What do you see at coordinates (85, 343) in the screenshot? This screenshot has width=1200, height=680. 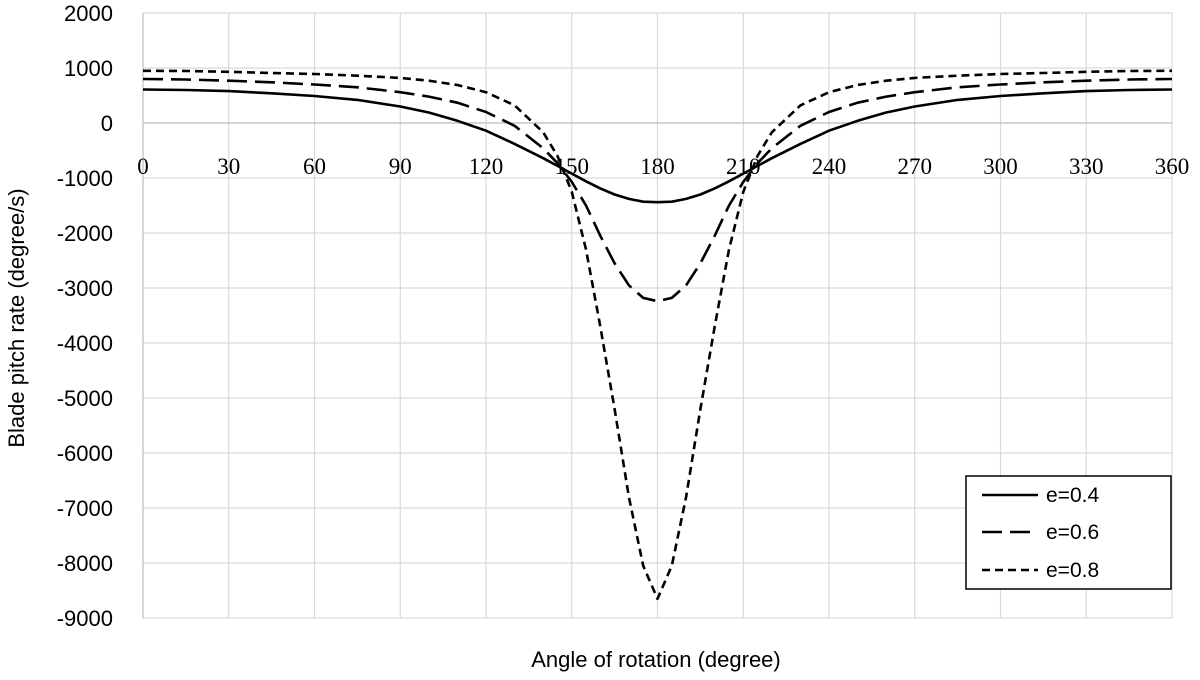 I see `y-tick-label-6: -4000` at bounding box center [85, 343].